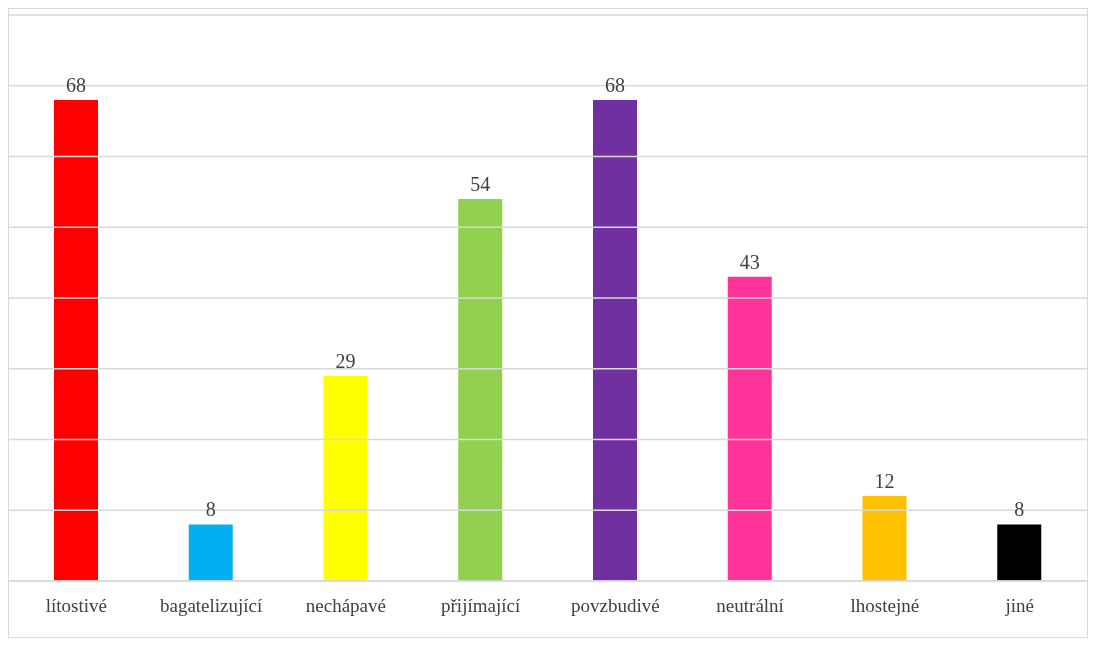  Describe the element at coordinates (345, 606) in the screenshot. I see `x-tick-label: nechápavé` at that location.